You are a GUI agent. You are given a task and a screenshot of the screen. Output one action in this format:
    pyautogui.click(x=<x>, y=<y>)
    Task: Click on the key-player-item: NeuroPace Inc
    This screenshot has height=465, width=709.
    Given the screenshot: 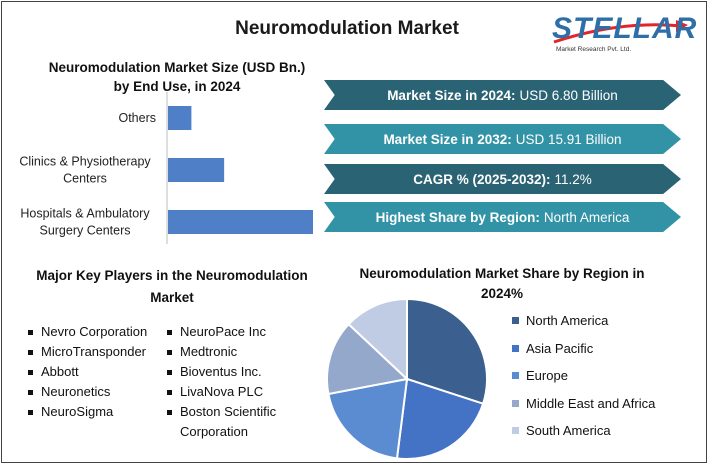 What is the action you would take?
    pyautogui.click(x=221, y=332)
    